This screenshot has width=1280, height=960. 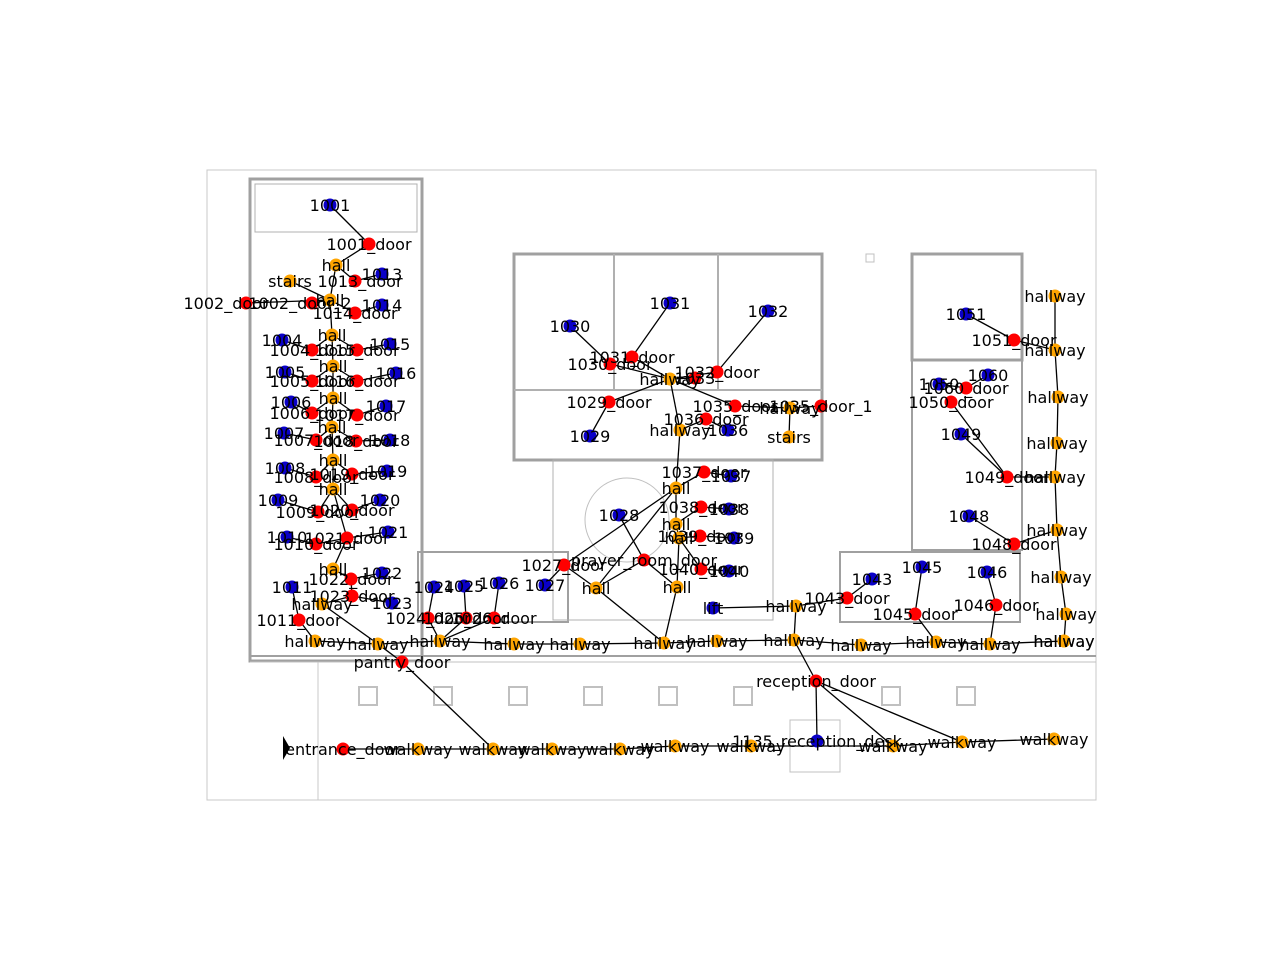 I want to click on door-node-label: 1029_door, so click(x=608, y=403).